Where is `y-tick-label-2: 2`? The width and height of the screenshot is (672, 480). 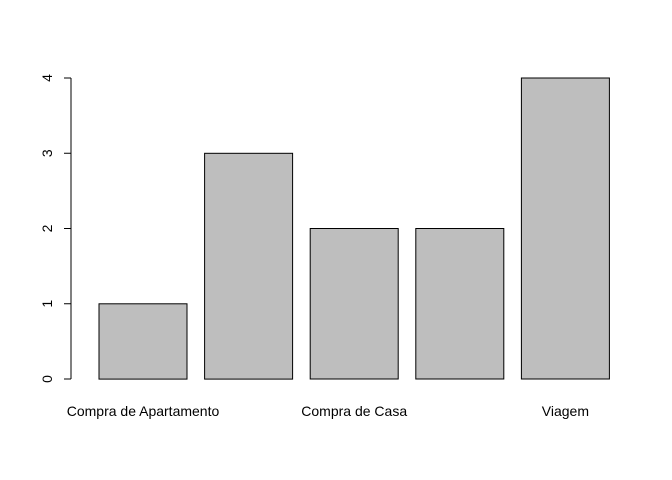 y-tick-label-2: 2 is located at coordinates (47, 228).